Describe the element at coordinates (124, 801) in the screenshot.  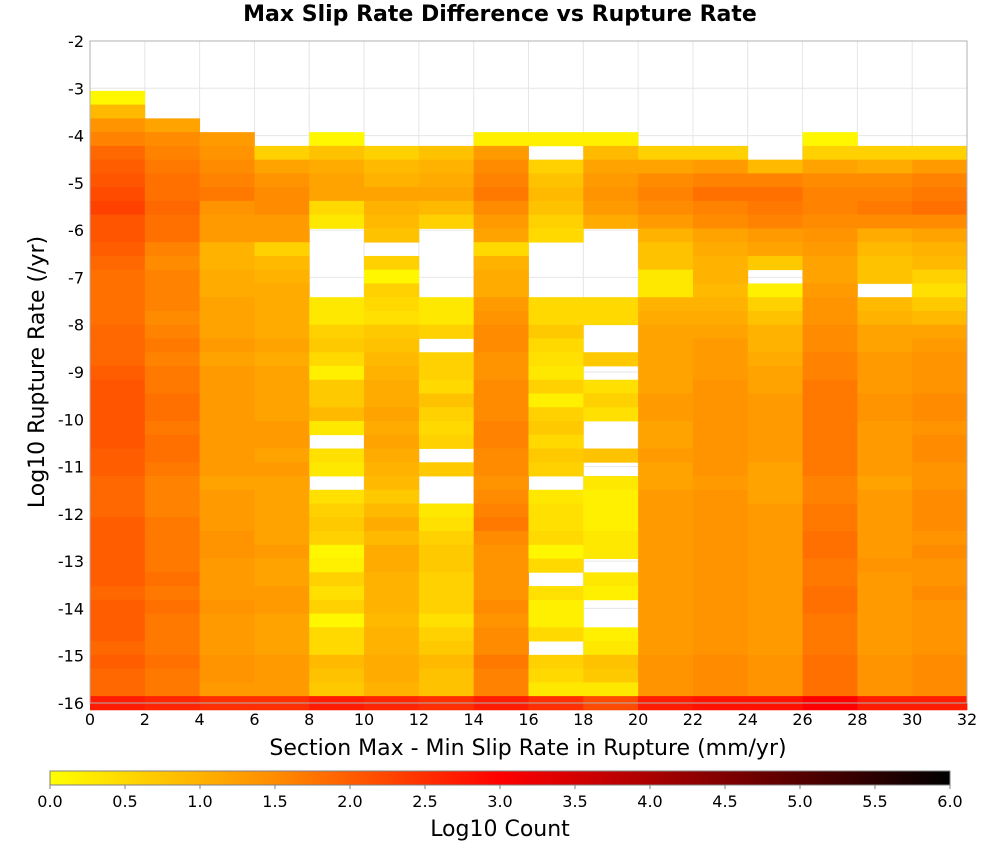
I see `colorbar-tick-label: 0.5` at that location.